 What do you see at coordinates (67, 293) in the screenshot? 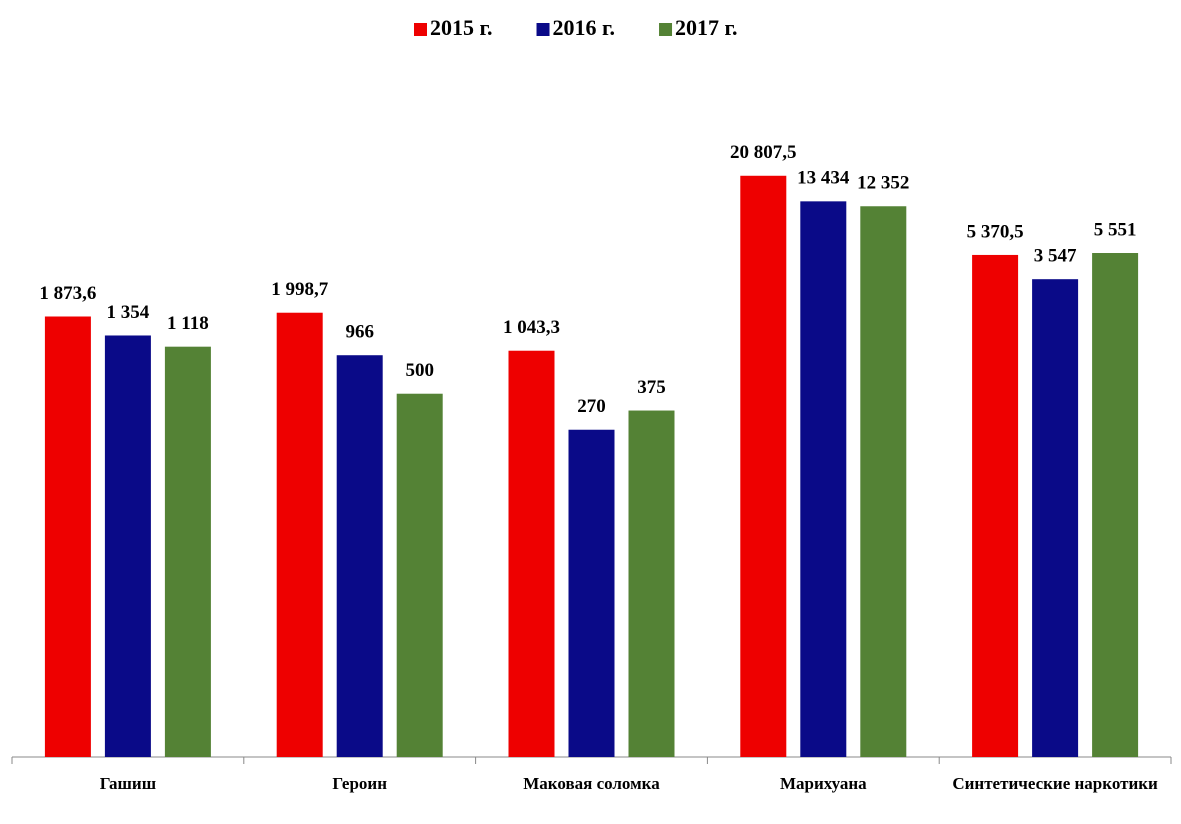
I see `data-label: 1 873,6` at bounding box center [67, 293].